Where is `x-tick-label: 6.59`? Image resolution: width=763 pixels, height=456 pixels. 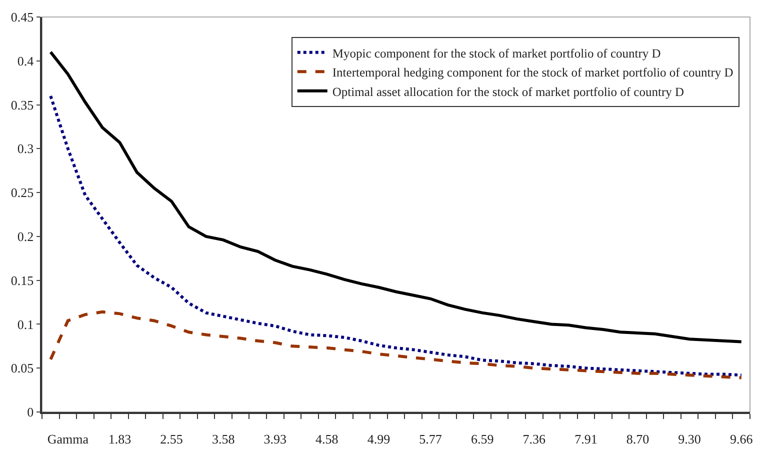
x-tick-label: 6.59 is located at coordinates (482, 438).